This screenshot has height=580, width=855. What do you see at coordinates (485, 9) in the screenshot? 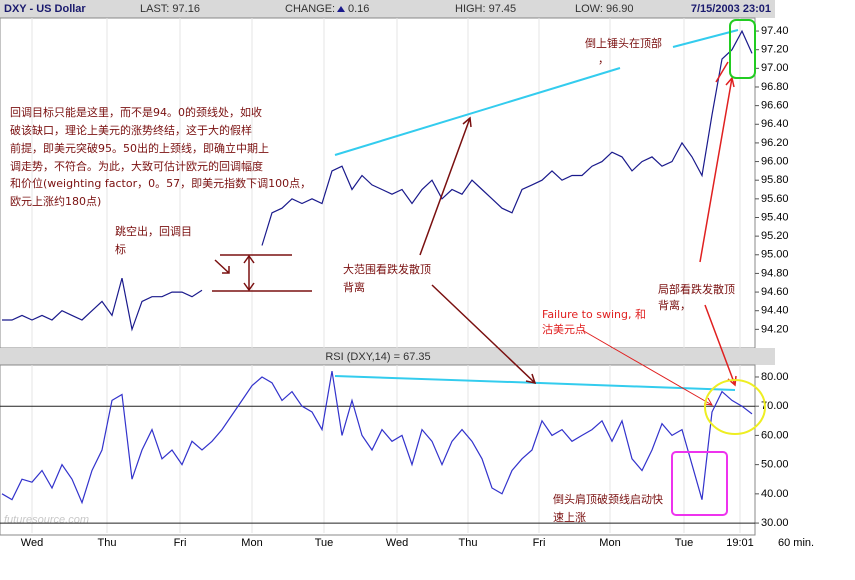
I see `stat: HIGH: 97.45` at bounding box center [485, 9].